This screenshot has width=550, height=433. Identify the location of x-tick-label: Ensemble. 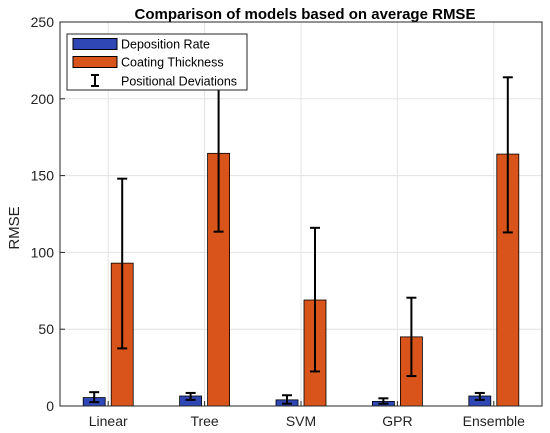
(494, 421).